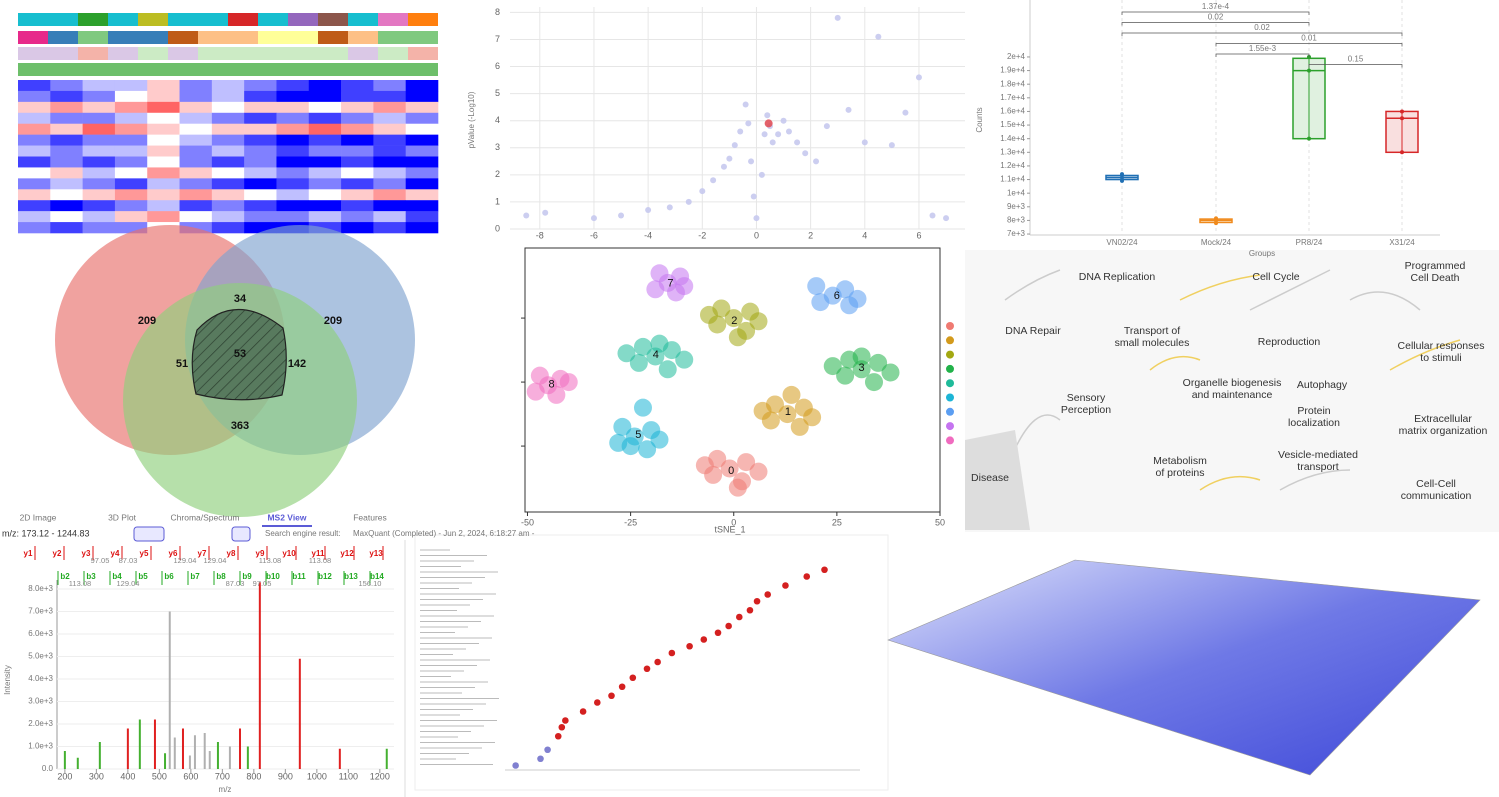 This screenshot has height=797, width=1499. What do you see at coordinates (1117, 277) in the screenshot?
I see `pathway-label: DNA Replication` at bounding box center [1117, 277].